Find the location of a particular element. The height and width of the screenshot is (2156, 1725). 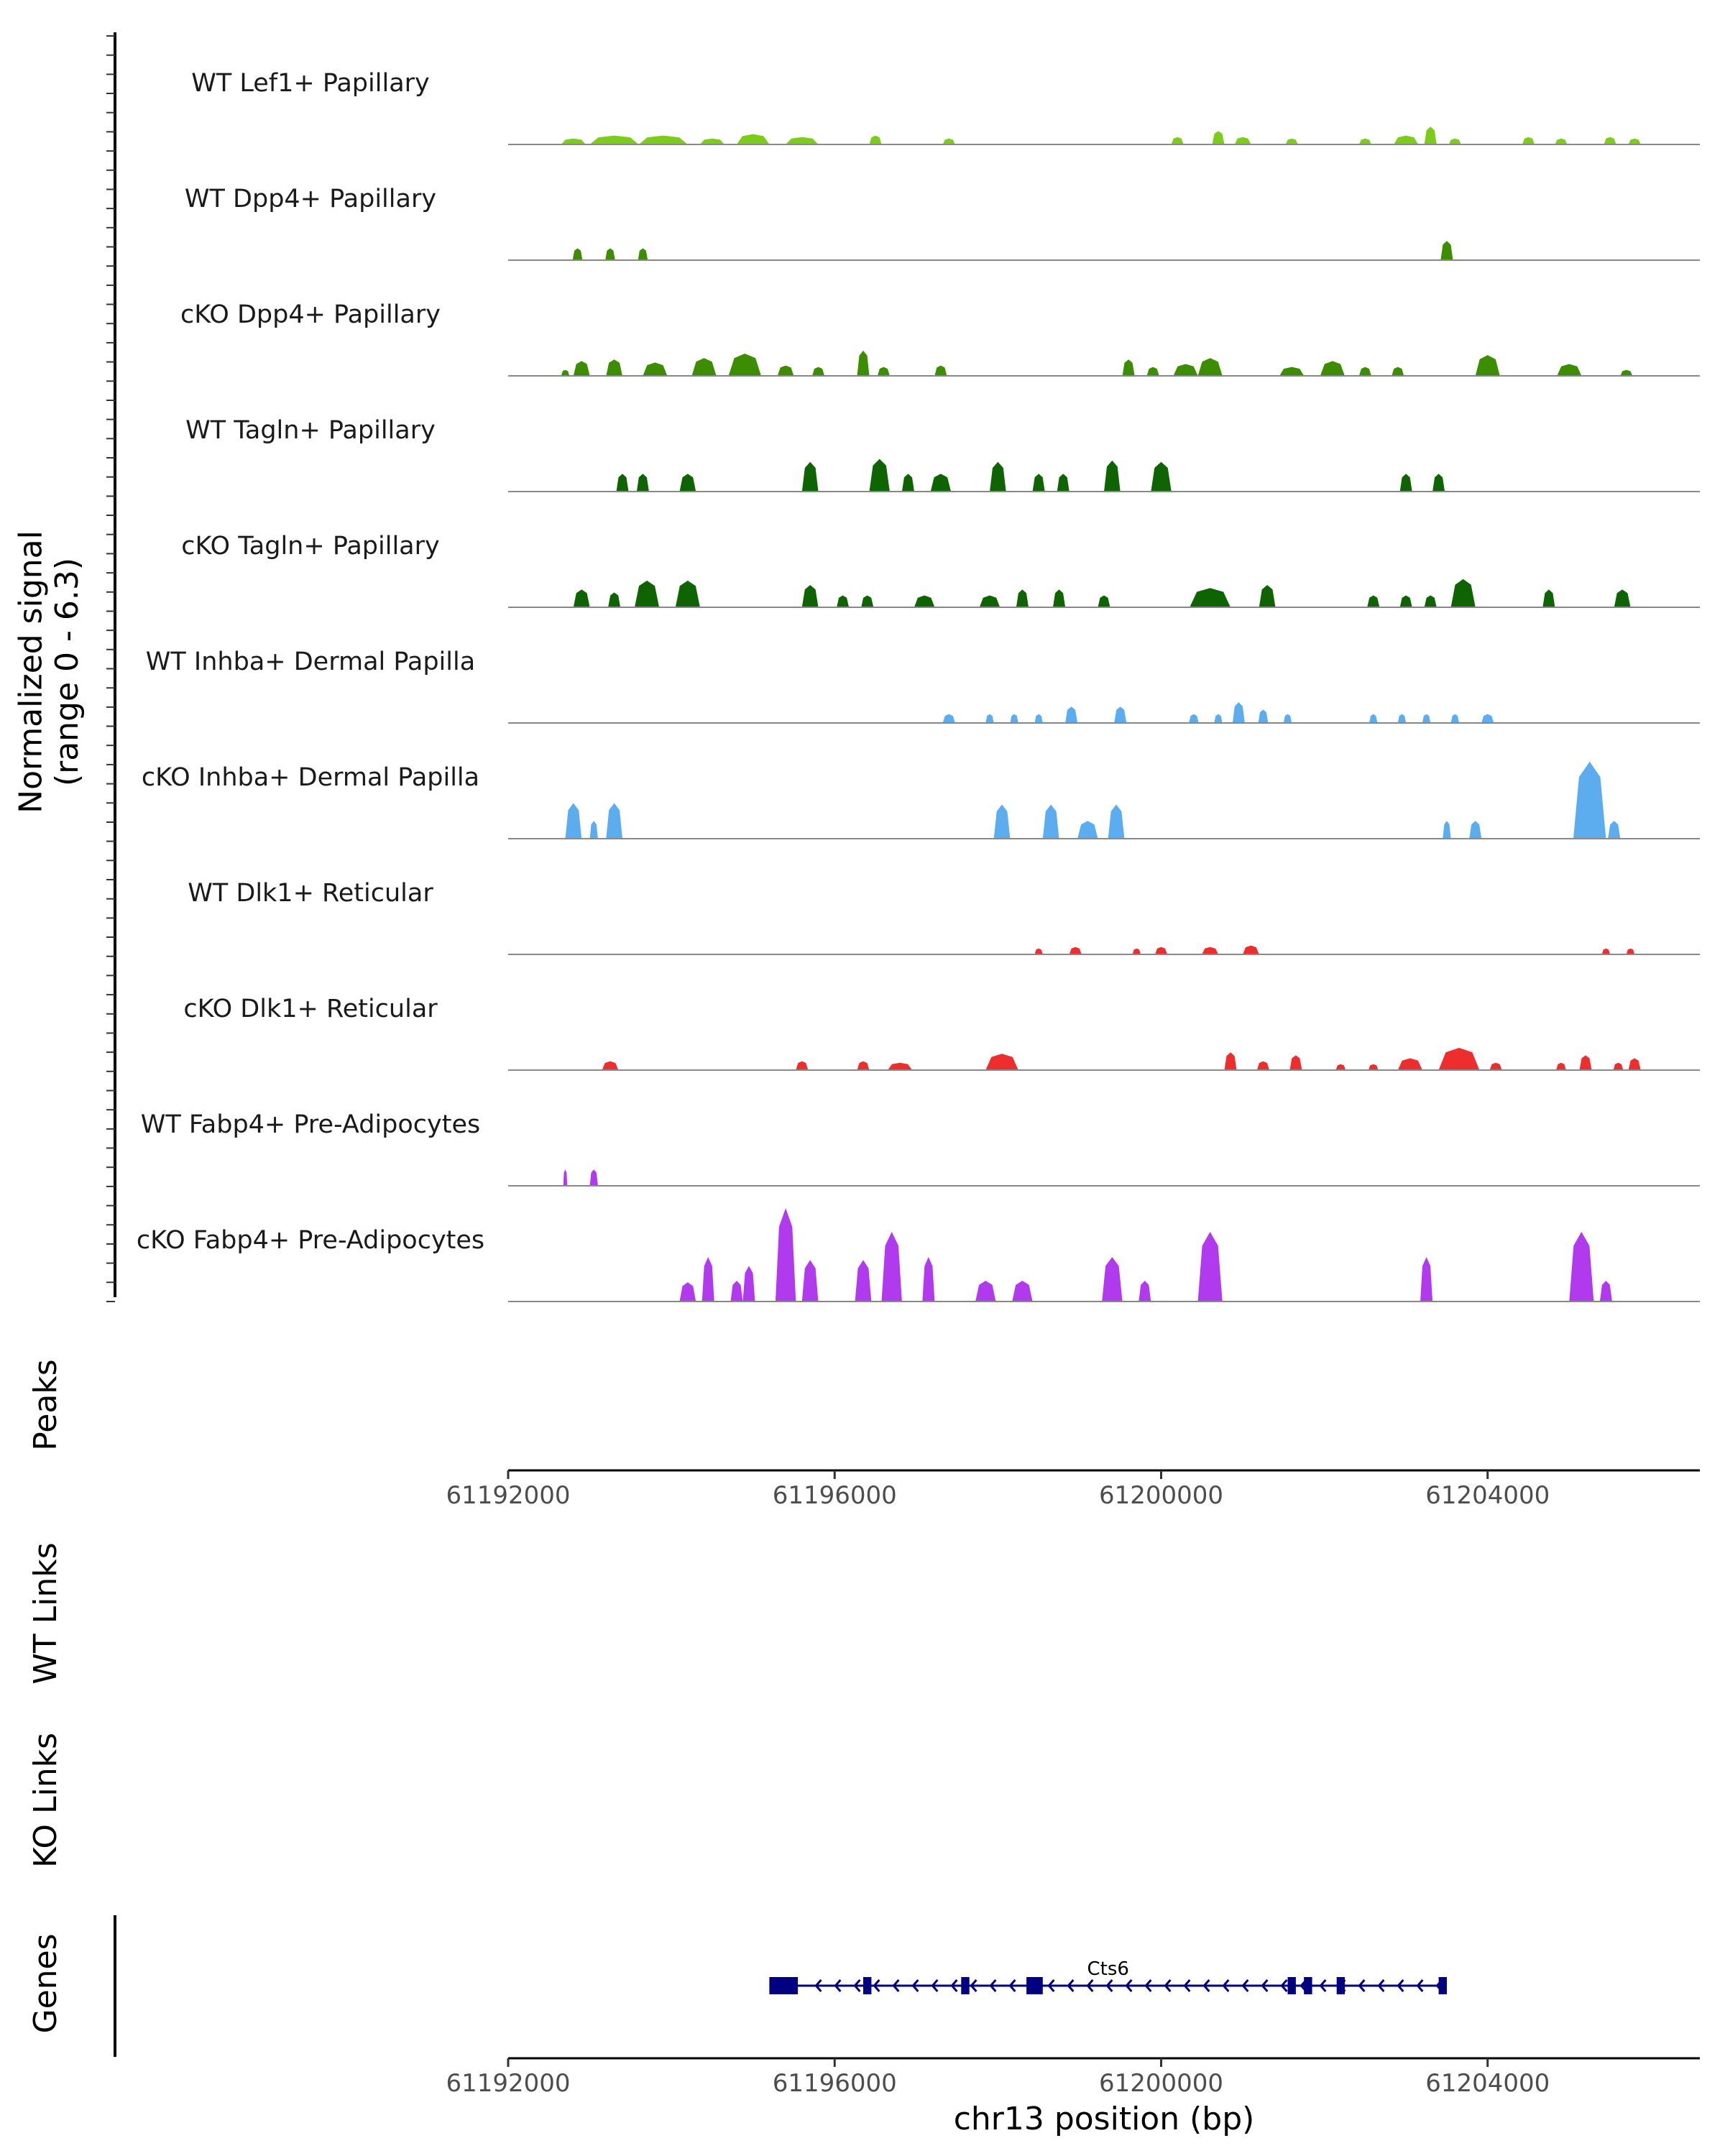

gene-cts6: Cts6 is located at coordinates (1108, 1976).